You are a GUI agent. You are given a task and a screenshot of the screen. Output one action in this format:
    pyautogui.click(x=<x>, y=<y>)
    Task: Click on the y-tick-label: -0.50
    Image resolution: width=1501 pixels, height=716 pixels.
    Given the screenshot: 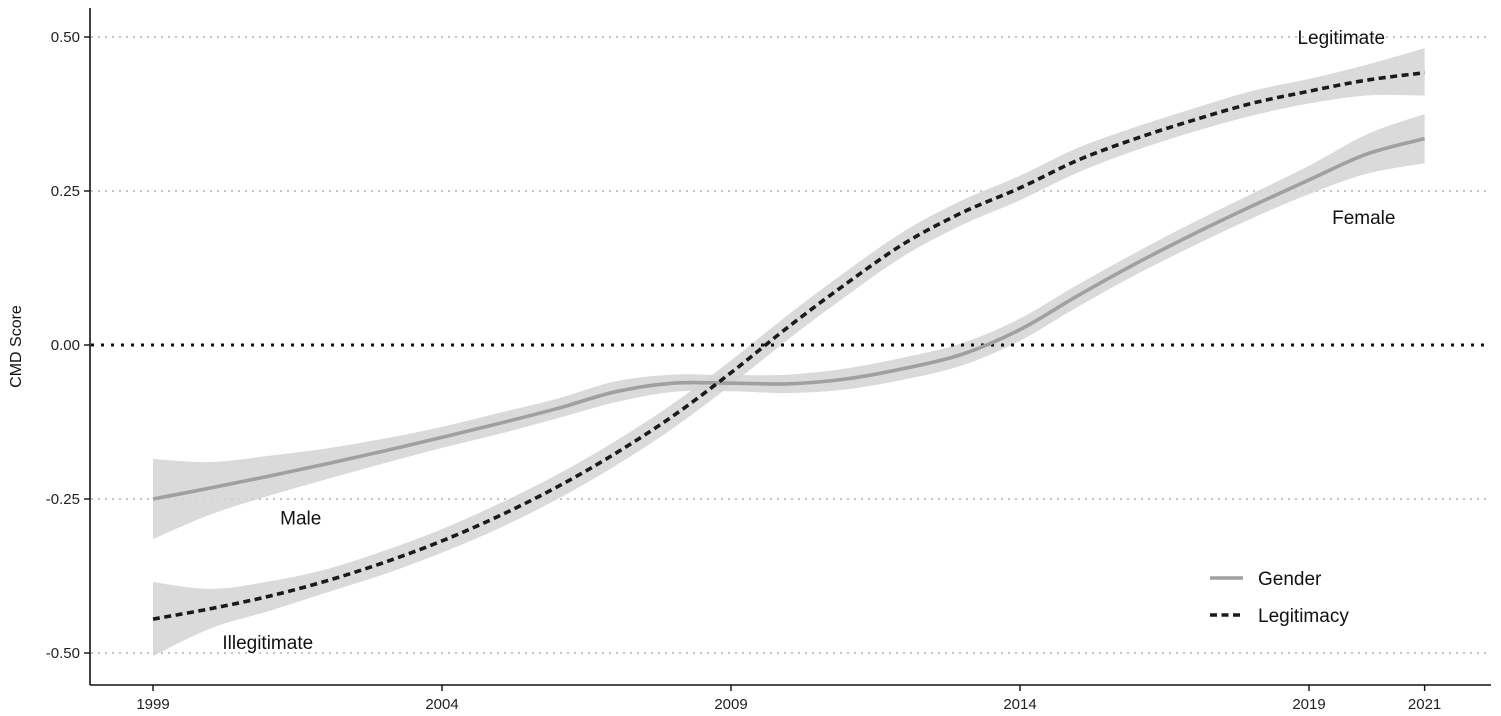 What is the action you would take?
    pyautogui.click(x=63, y=653)
    